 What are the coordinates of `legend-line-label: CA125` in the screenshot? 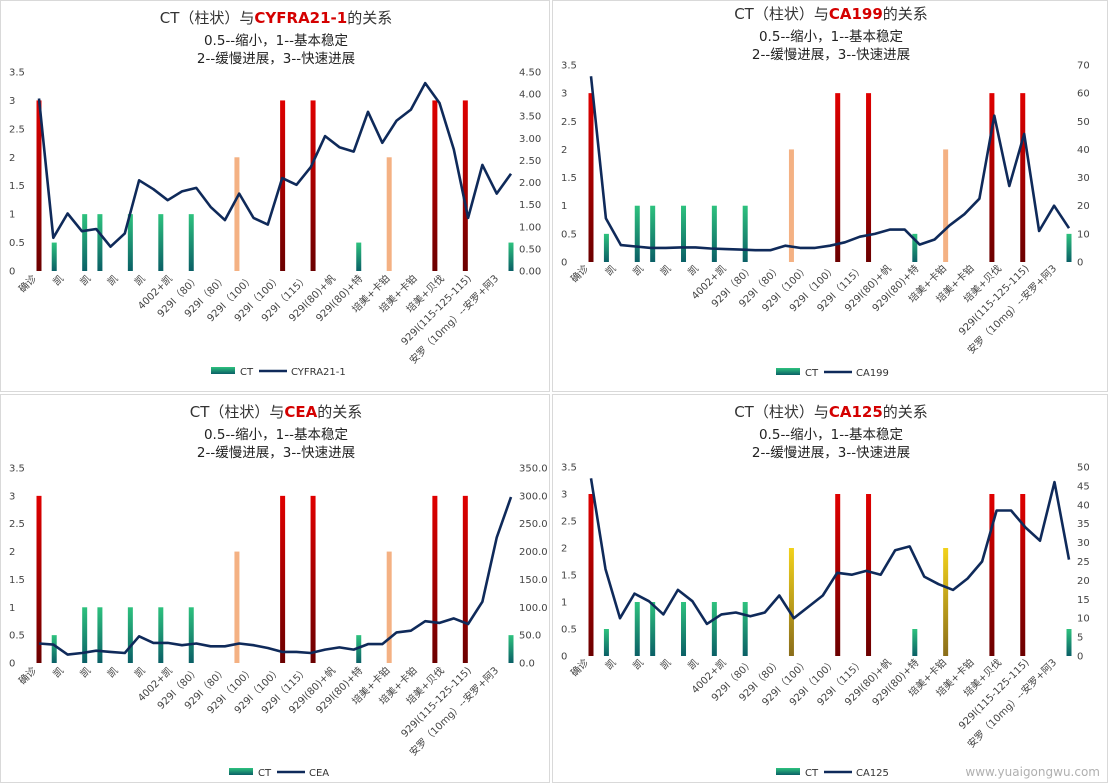 It's located at (872, 773).